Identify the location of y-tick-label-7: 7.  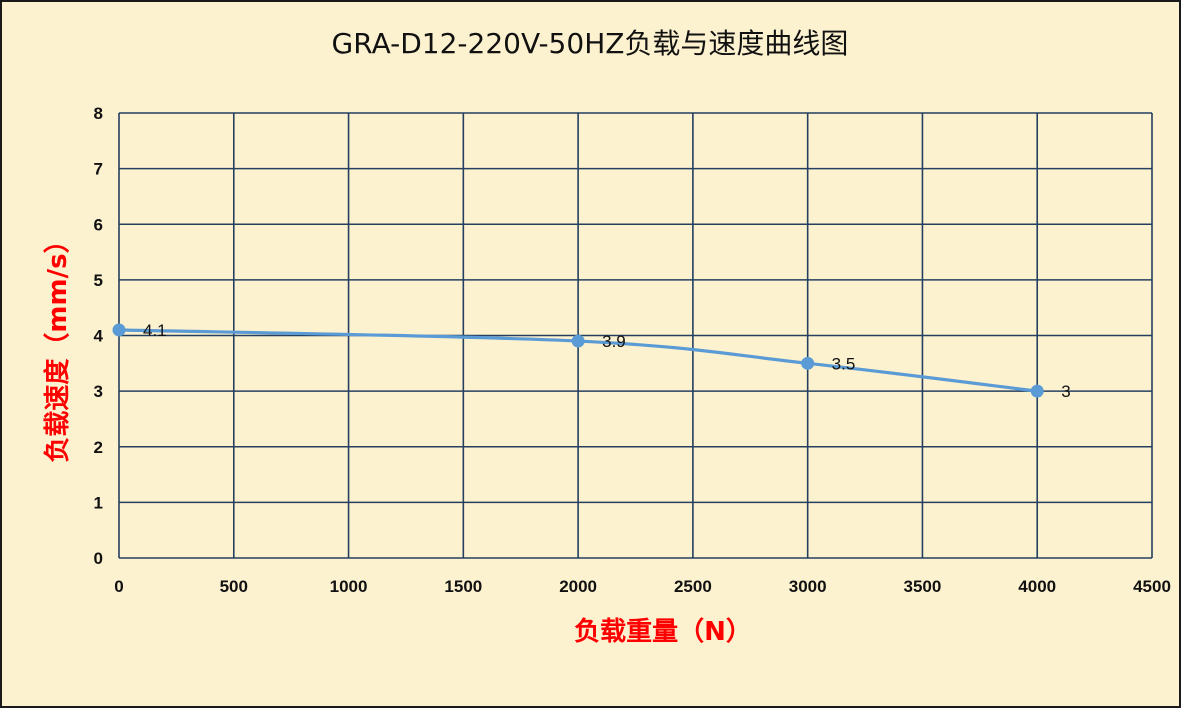
(98, 169).